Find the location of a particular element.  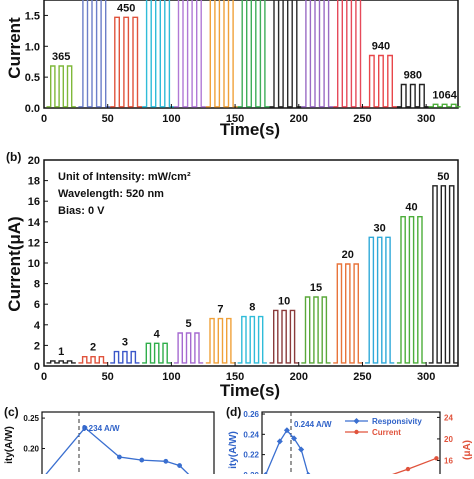

panel-a-y-ticks: 0.0 0.5 1.0 1.5 is located at coordinates (36, 62).